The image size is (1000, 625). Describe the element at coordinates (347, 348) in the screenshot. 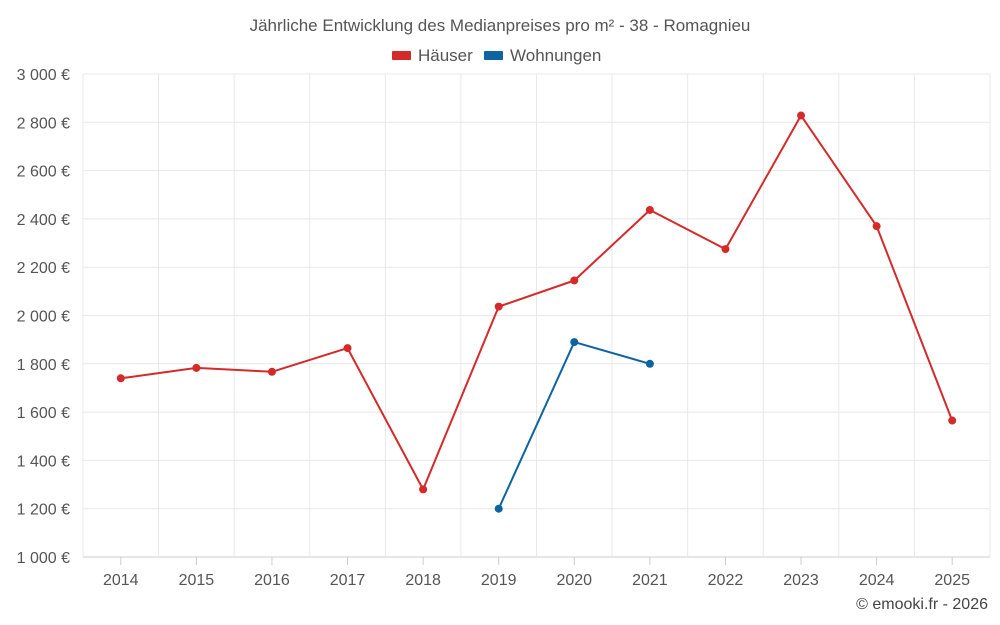

I see `data-point-haeuser-2017` at that location.